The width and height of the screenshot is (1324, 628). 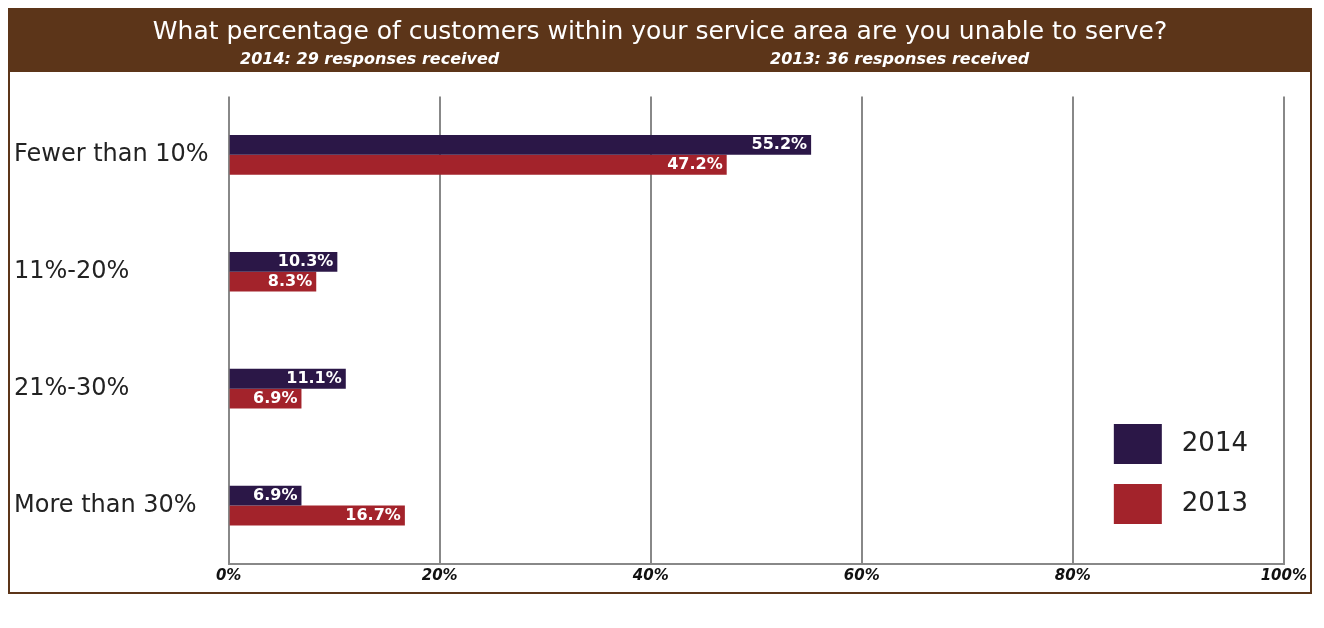 I want to click on y-tick-label: More than 30%, so click(x=105, y=503).